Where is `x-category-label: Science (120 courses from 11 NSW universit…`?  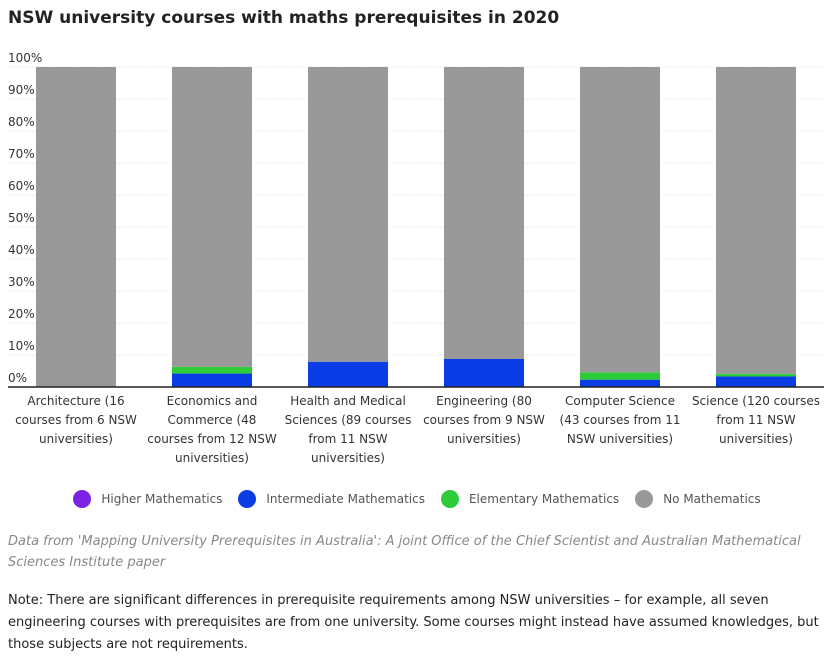 x-category-label: Science (120 courses from 11 NSW universit… is located at coordinates (756, 420).